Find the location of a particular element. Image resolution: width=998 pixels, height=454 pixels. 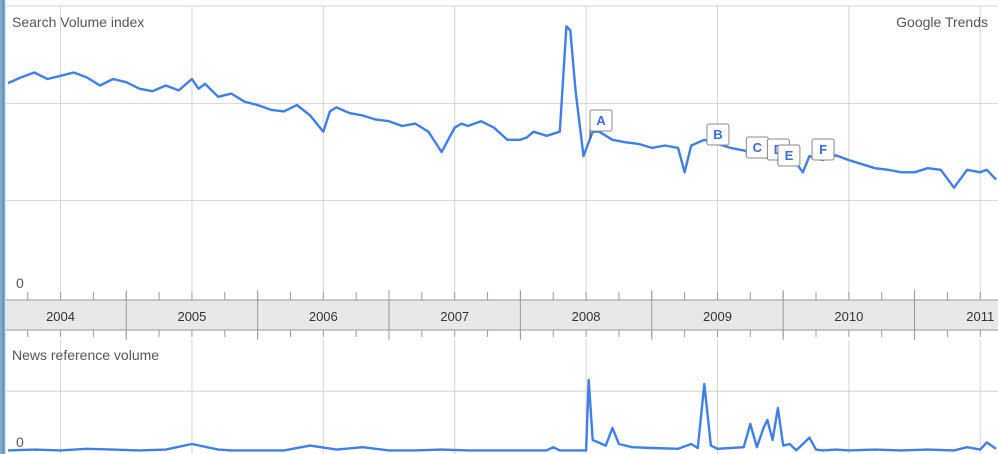

year-tick-label: 2008 is located at coordinates (586, 316).